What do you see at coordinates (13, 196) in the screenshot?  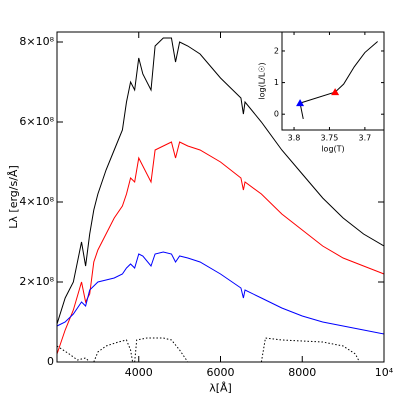 I see `y-axis-label: Lλ [erg/s/Å]` at bounding box center [13, 196].